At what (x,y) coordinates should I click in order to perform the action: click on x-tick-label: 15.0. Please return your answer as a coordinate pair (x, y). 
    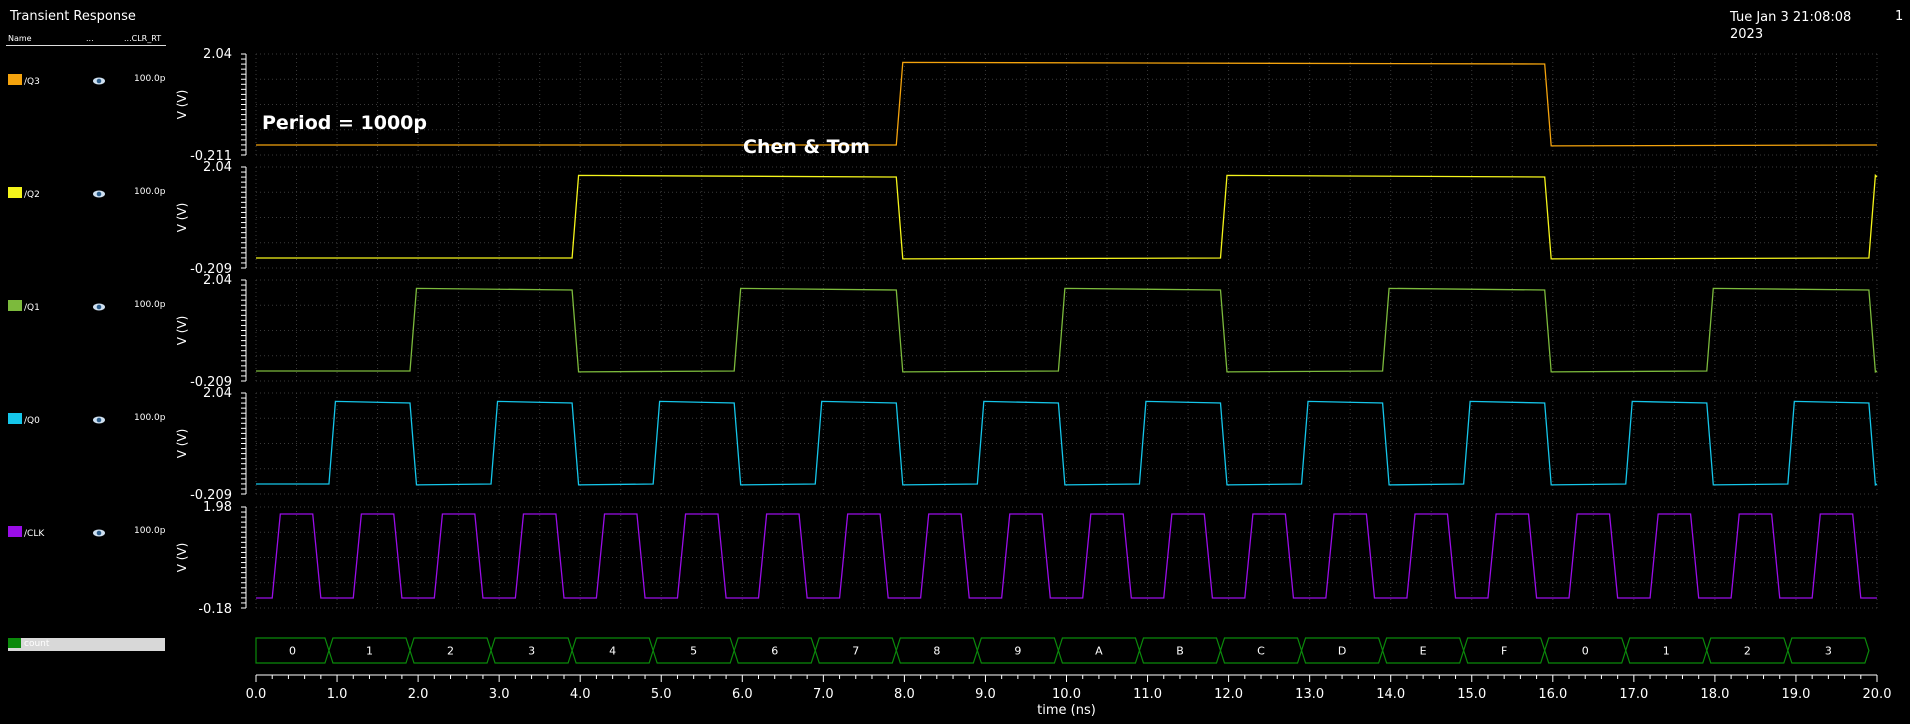
    Looking at the image, I should click on (1471, 694).